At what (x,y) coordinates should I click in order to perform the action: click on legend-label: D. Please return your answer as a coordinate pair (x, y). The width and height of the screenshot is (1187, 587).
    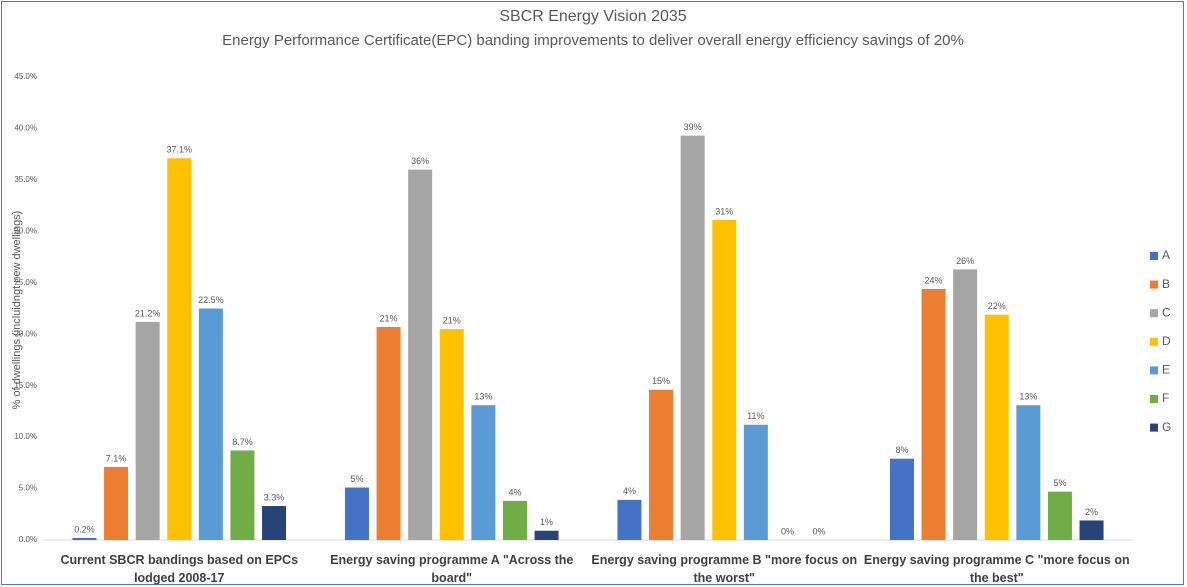
    Looking at the image, I should click on (1166, 341).